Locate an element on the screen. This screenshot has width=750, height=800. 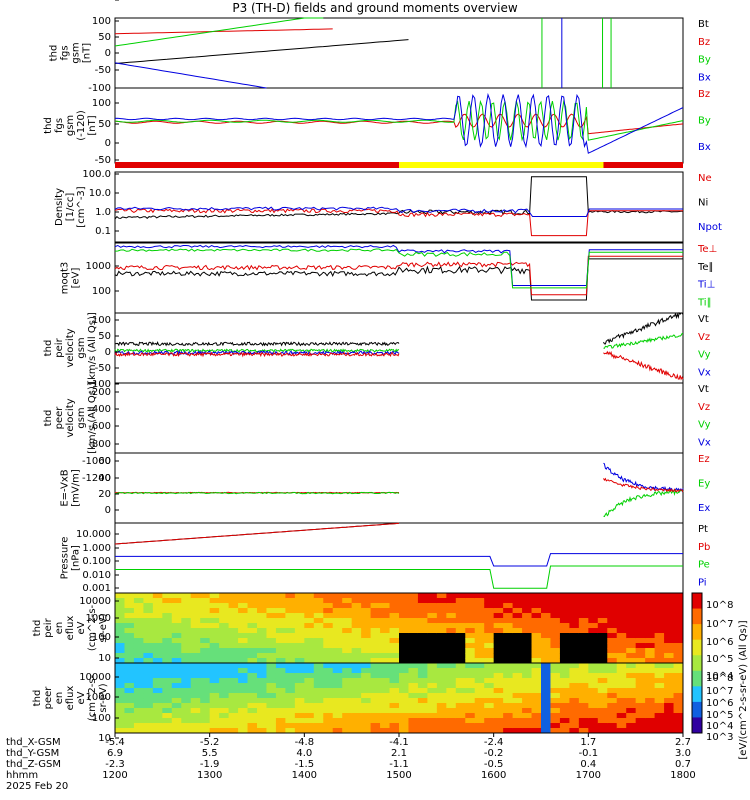
colorbar-segment is located at coordinates (697, 601).